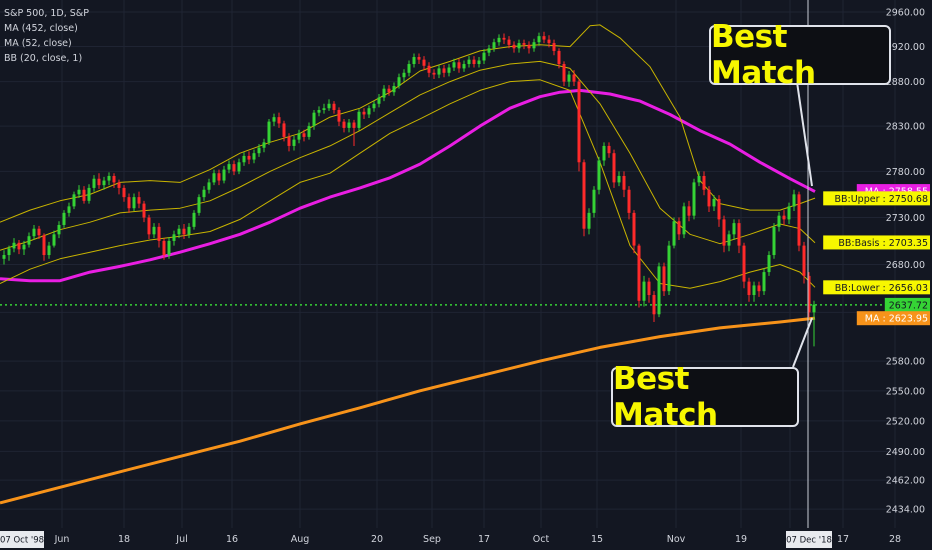  Describe the element at coordinates (809, 541) in the screenshot. I see `x-cursor-label: 07 Dec '18` at that location.